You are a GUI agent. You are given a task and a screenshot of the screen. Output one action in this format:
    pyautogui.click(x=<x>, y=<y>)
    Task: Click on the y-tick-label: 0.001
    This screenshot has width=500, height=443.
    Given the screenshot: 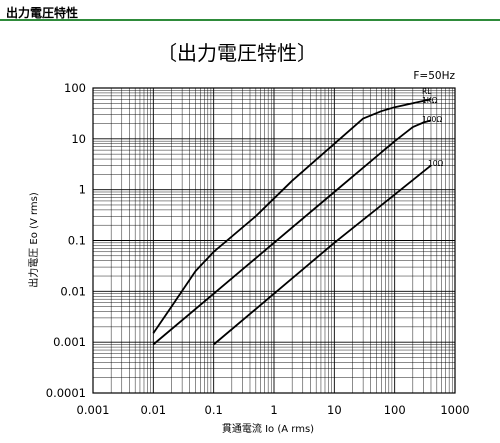 What is the action you would take?
    pyautogui.click(x=69, y=342)
    